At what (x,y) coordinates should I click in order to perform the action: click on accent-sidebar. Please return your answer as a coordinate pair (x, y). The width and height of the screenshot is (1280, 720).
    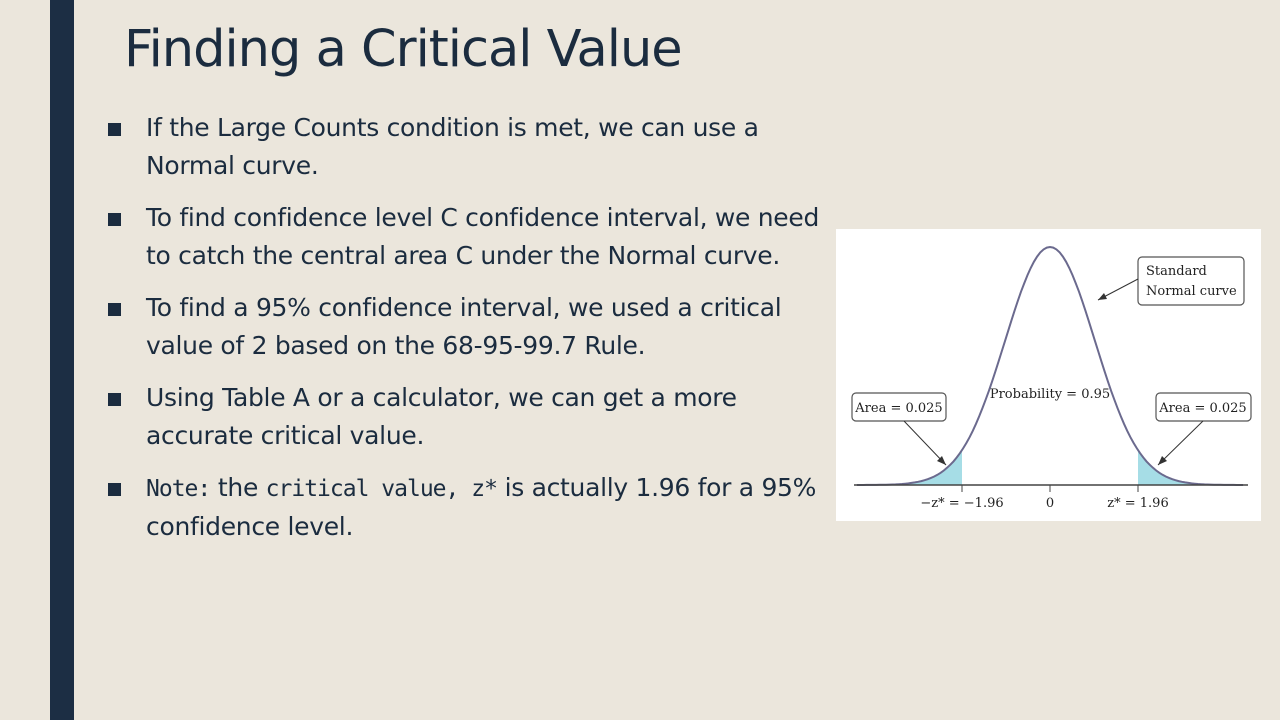
    Looking at the image, I should click on (62, 360).